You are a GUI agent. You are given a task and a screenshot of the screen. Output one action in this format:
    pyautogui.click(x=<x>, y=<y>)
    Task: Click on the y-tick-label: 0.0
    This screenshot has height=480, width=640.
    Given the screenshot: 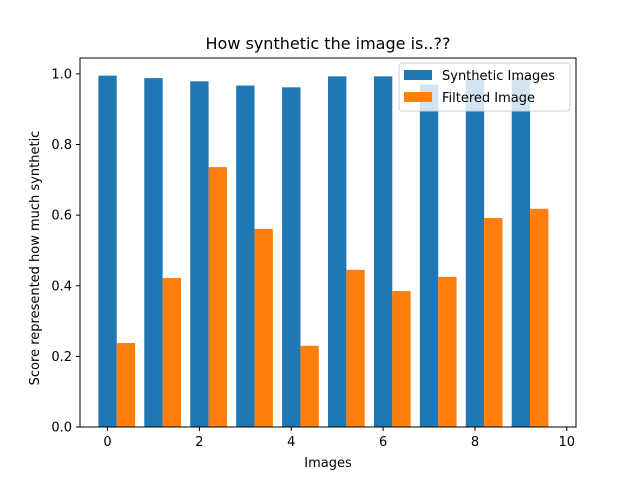 What is the action you would take?
    pyautogui.click(x=61, y=428)
    